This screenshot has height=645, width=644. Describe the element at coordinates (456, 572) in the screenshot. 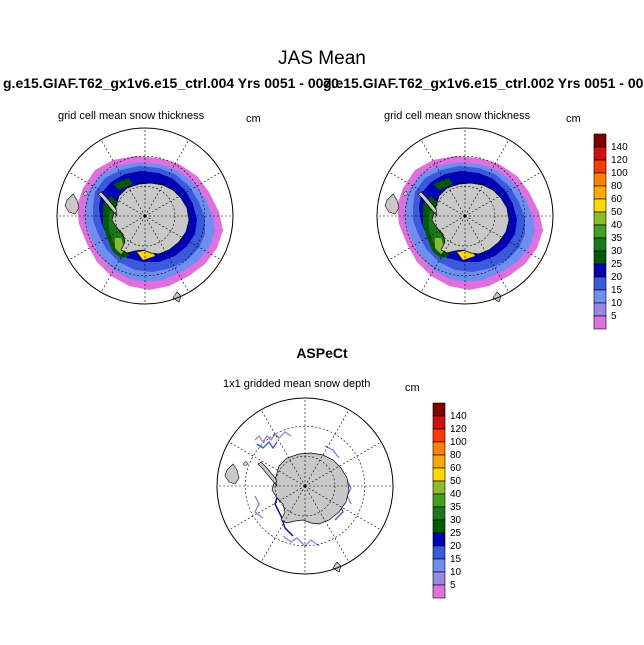

I see `bottom-colorbar-label-10: 10` at that location.